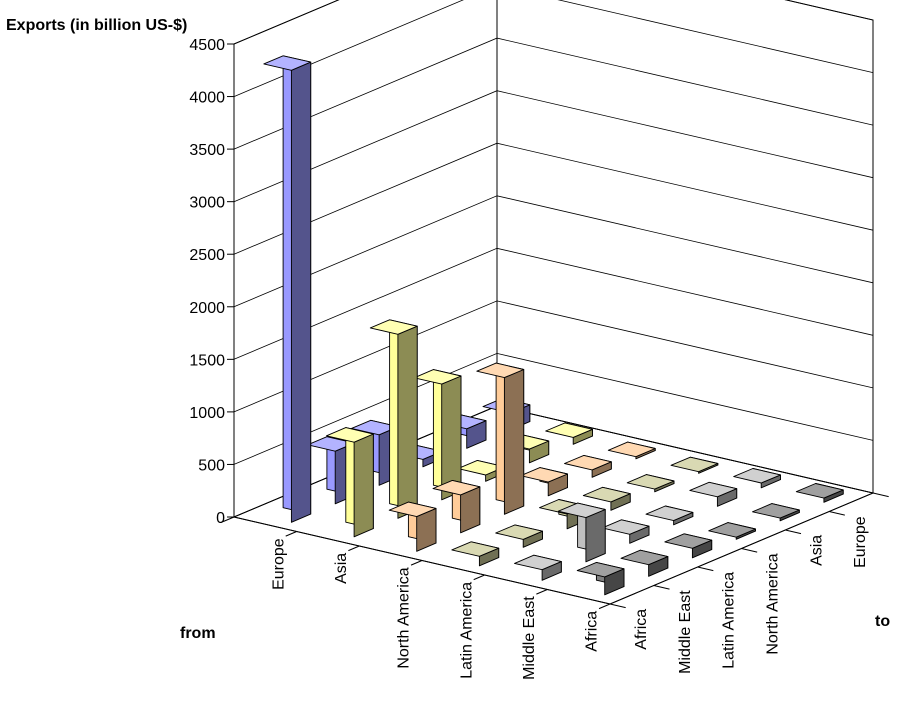 The height and width of the screenshot is (718, 899). What do you see at coordinates (198, 633) in the screenshot?
I see `from-axis-title: from` at bounding box center [198, 633].